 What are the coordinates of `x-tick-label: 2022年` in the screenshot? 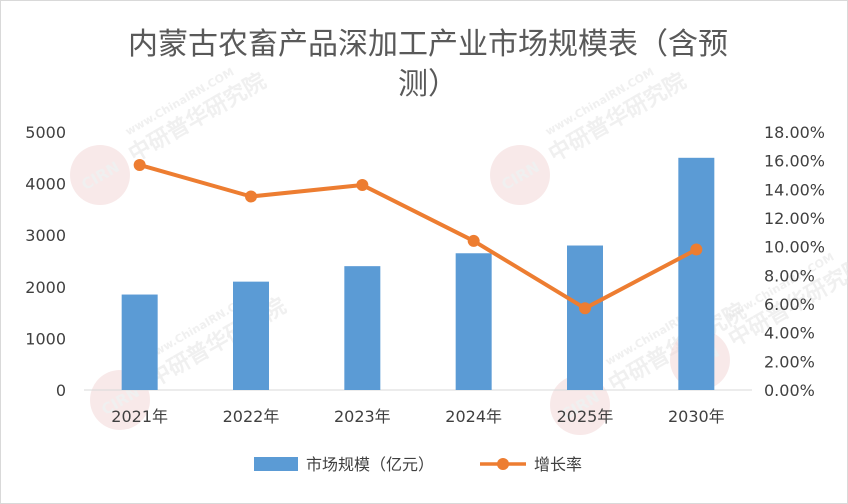 It's located at (251, 416).